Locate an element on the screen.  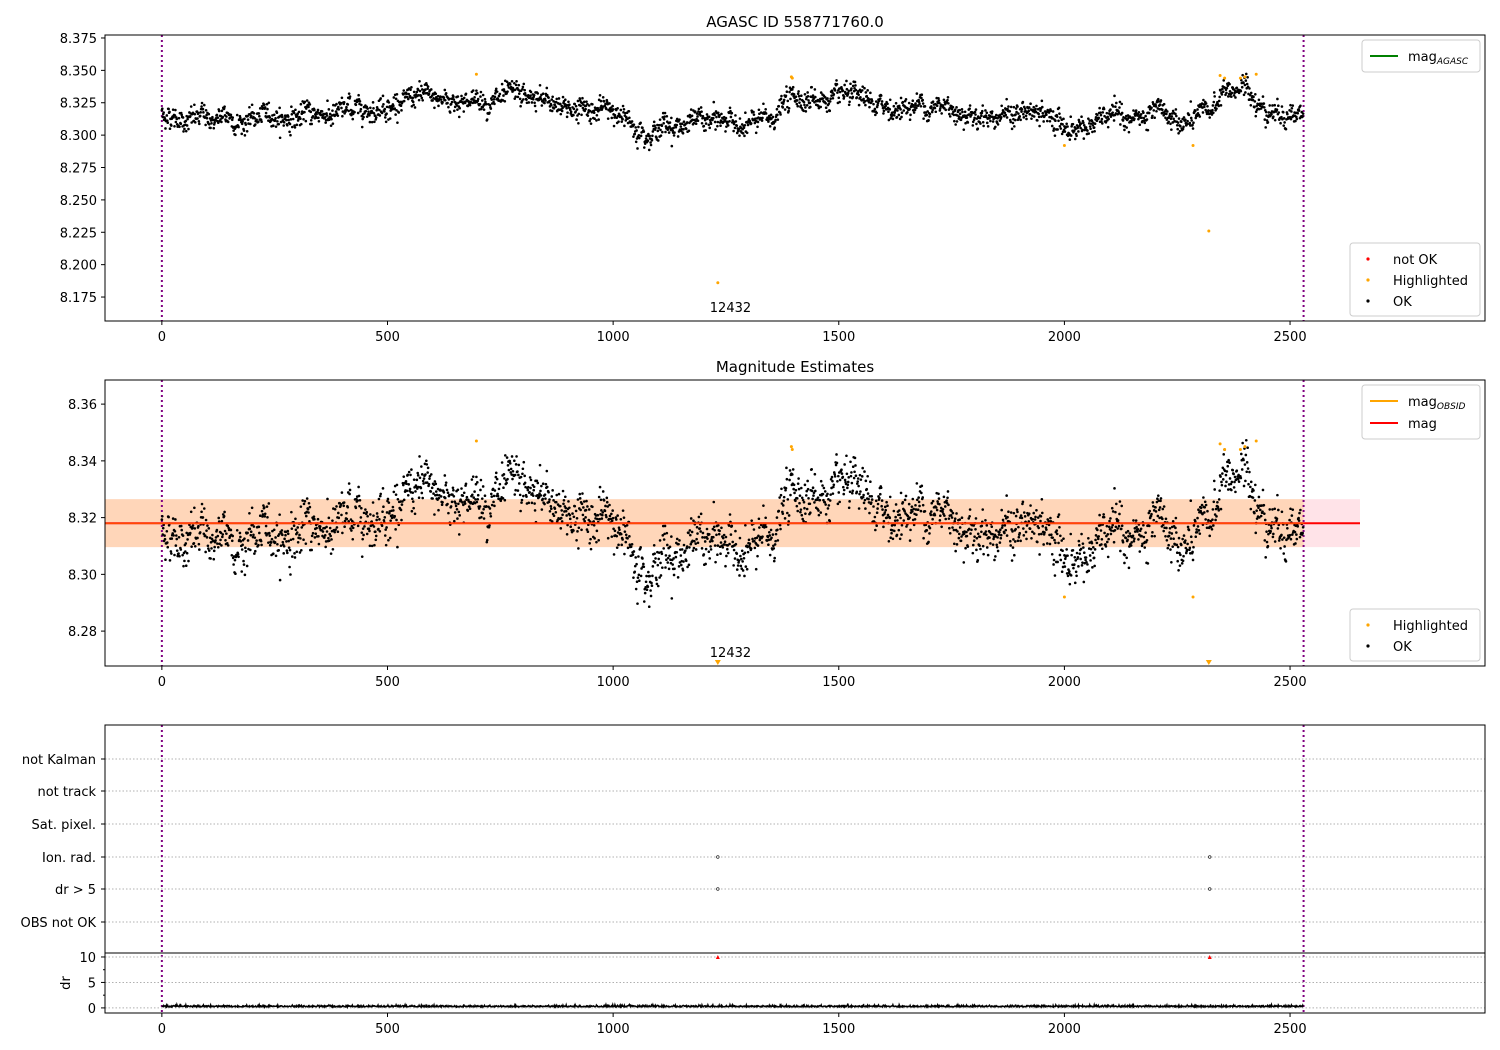
x-tick-label: 1000 is located at coordinates (613, 337).